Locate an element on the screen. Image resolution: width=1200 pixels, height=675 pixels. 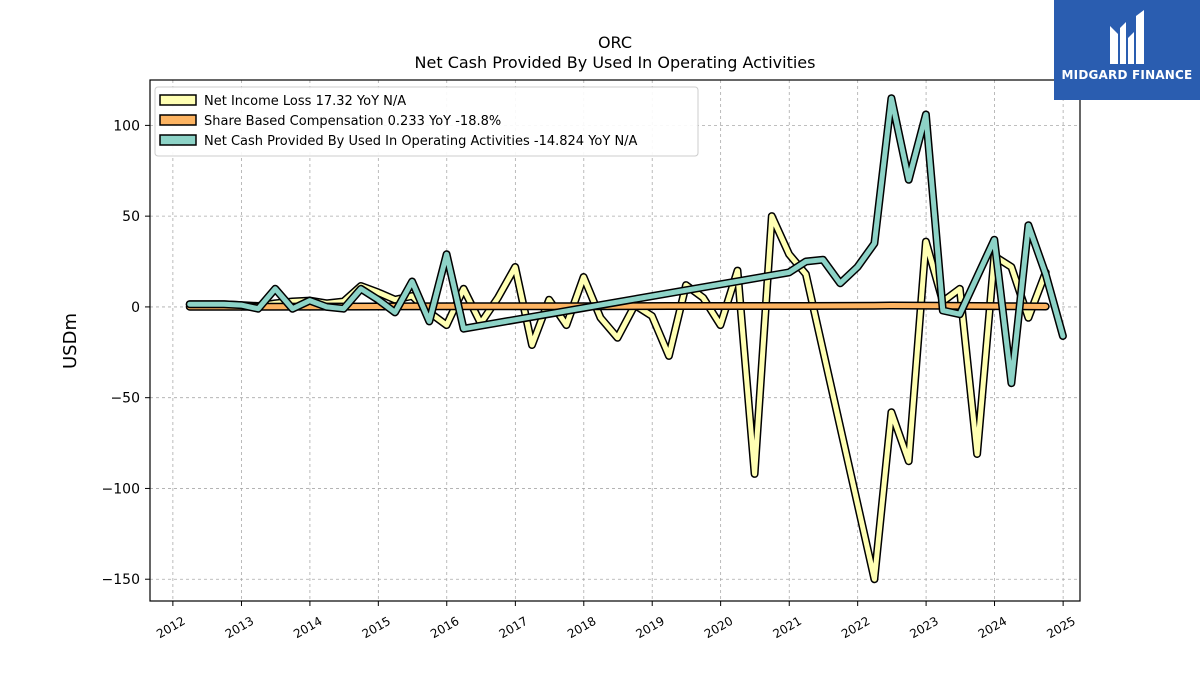
y-axis-label: USDm is located at coordinates (70, 341).